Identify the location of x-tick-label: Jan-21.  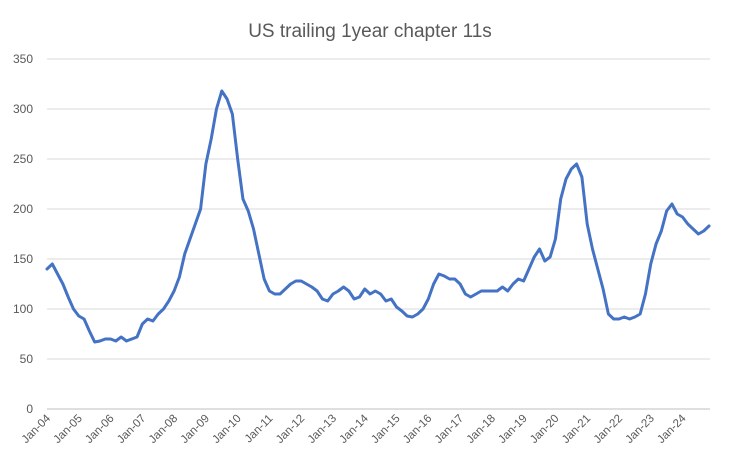
(576, 429).